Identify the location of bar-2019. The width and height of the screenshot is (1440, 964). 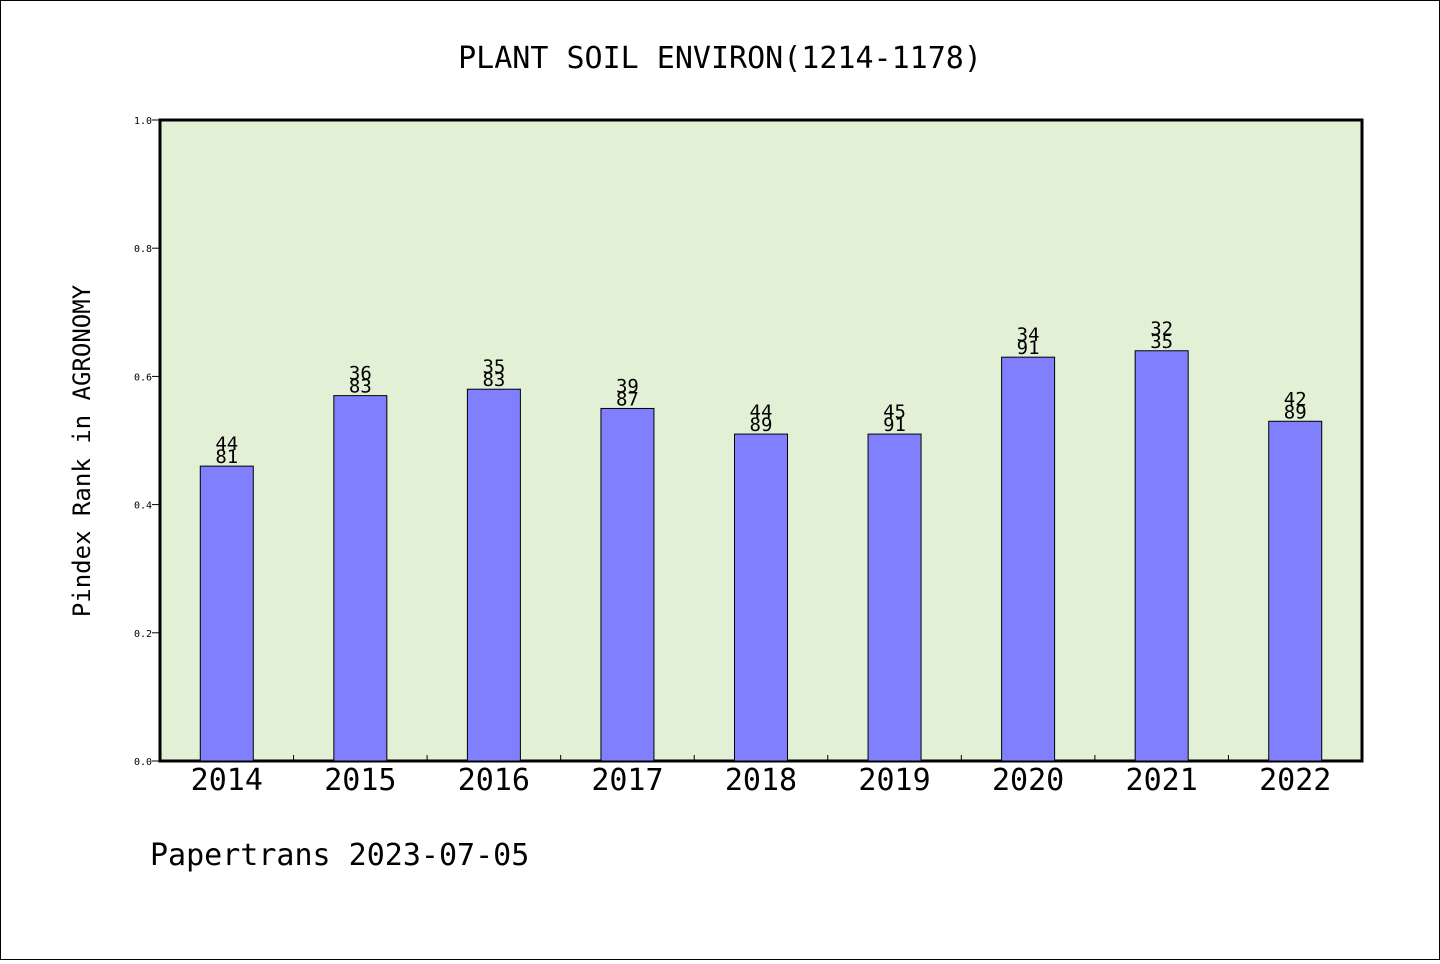
(894, 597).